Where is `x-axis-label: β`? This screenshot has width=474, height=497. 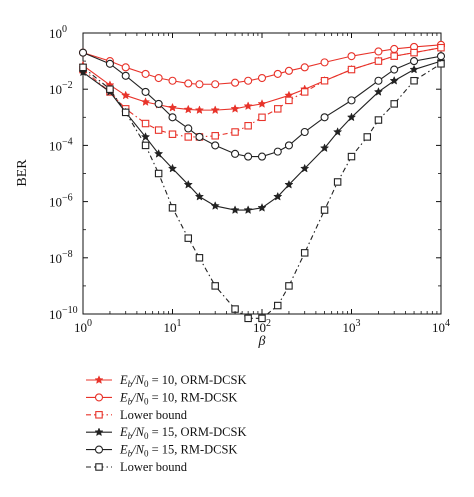
x-axis-label: β is located at coordinates (262, 341).